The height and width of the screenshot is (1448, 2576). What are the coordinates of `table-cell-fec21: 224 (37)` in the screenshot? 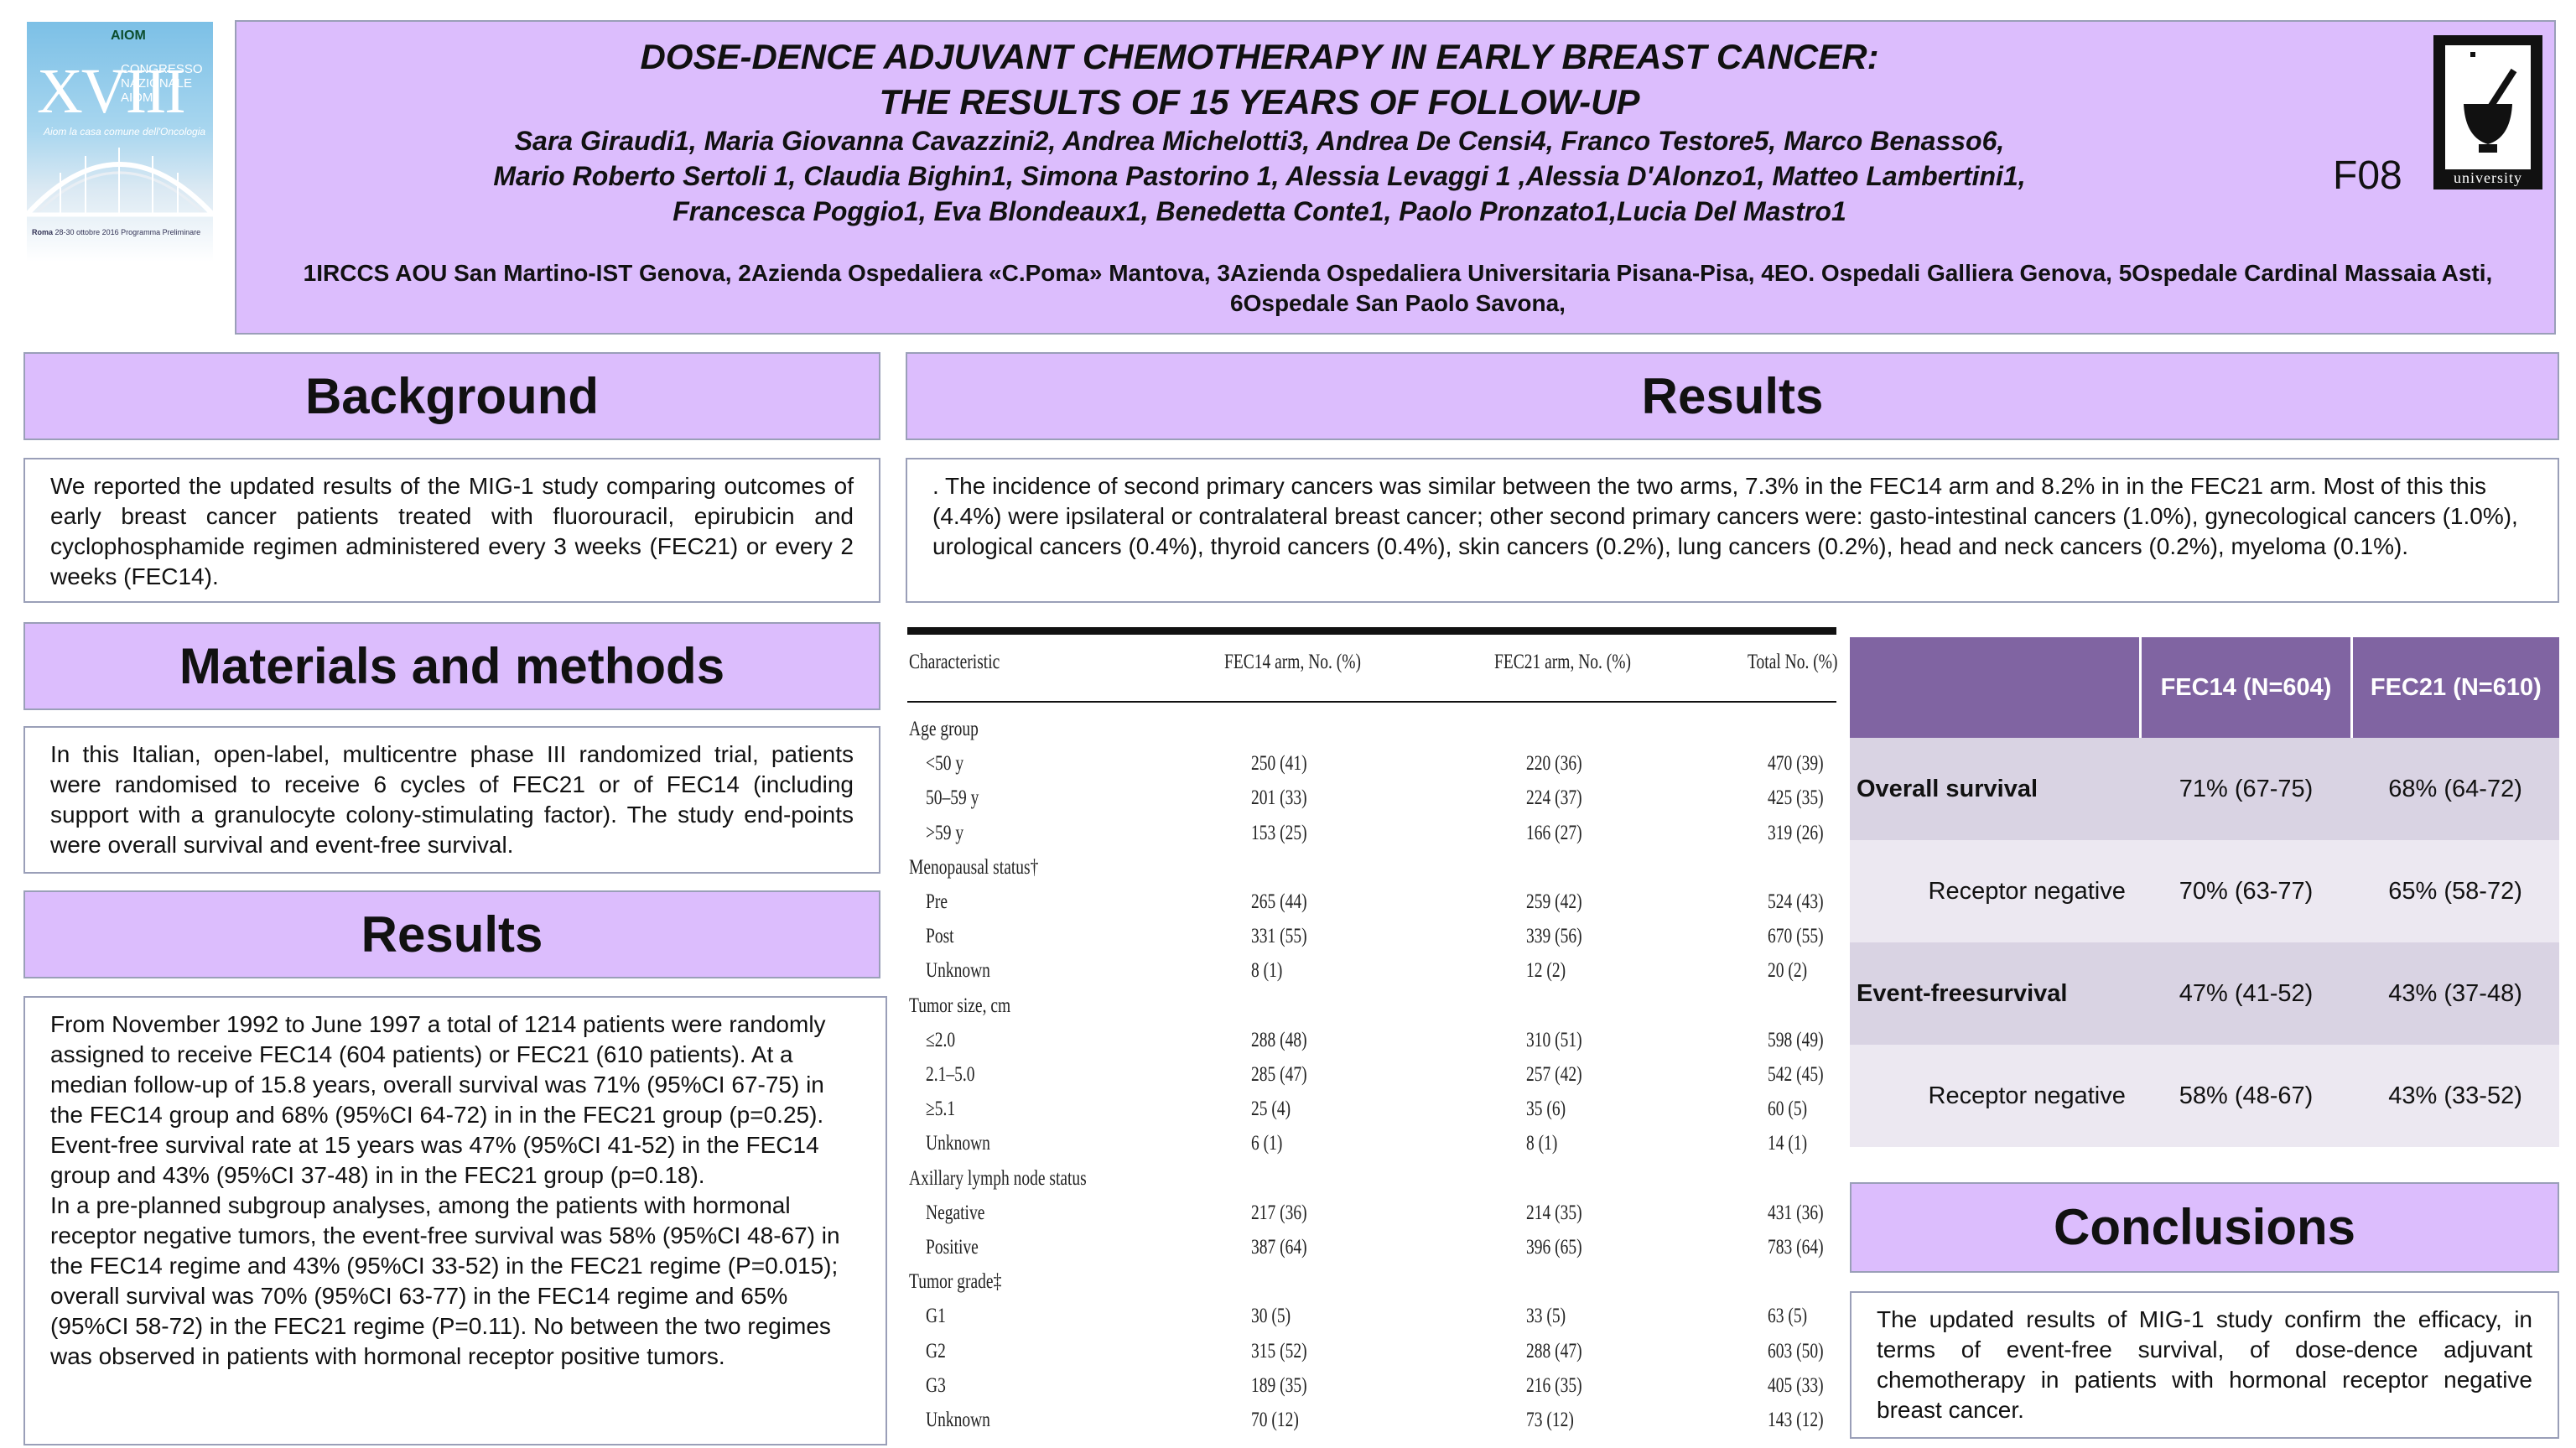 It's located at (1554, 797).